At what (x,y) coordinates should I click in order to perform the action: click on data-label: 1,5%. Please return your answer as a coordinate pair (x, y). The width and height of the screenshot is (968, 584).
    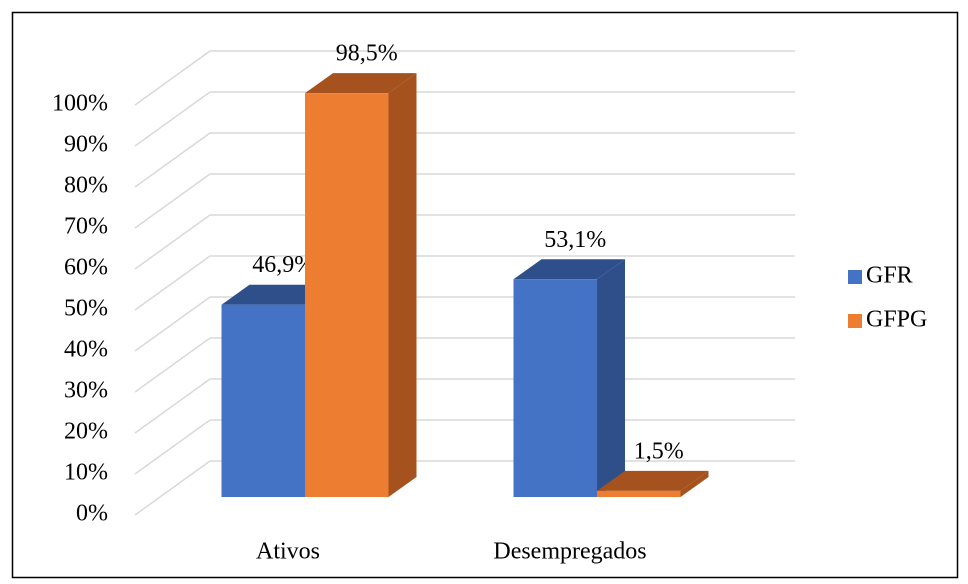
    Looking at the image, I should click on (659, 451).